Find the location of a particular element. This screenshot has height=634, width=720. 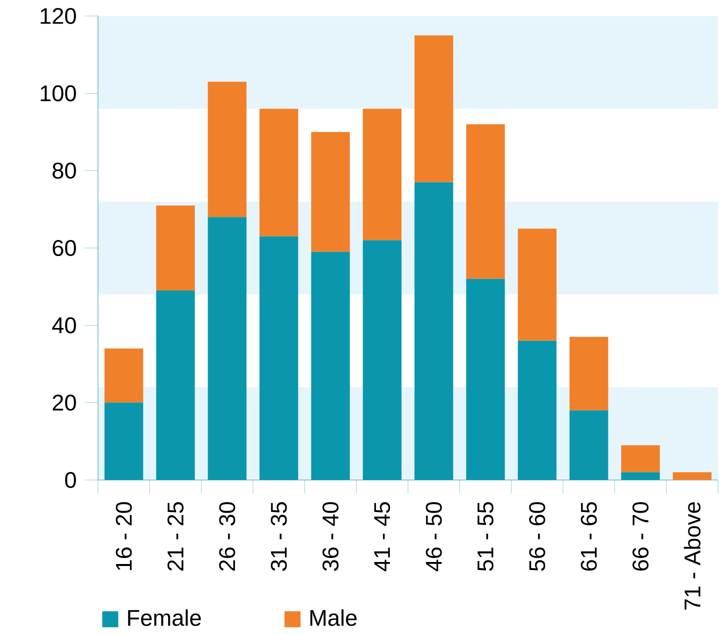

x-tick-label: 66 - 70 is located at coordinates (640, 536).